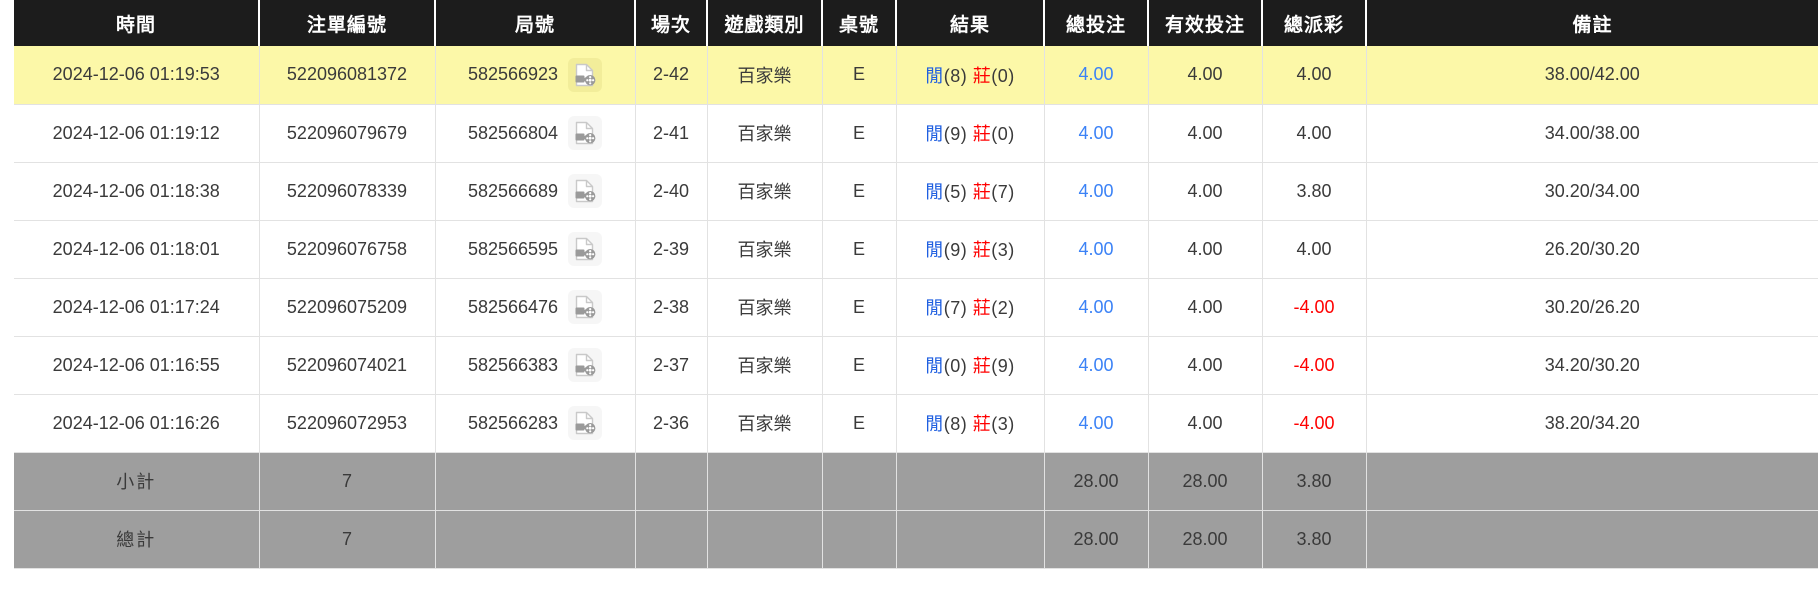 This screenshot has width=1818, height=608. Describe the element at coordinates (535, 191) in the screenshot. I see `cell-round: 582566689` at that location.